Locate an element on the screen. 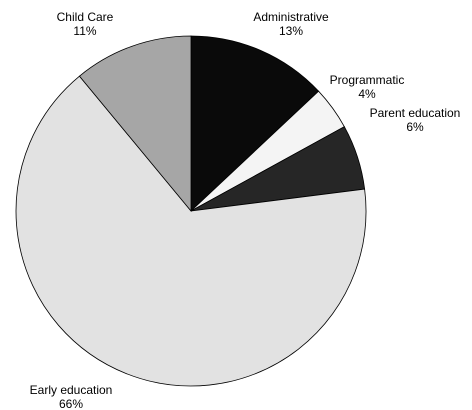 This screenshot has width=472, height=410. slice-percent-label: 4% is located at coordinates (367, 94).